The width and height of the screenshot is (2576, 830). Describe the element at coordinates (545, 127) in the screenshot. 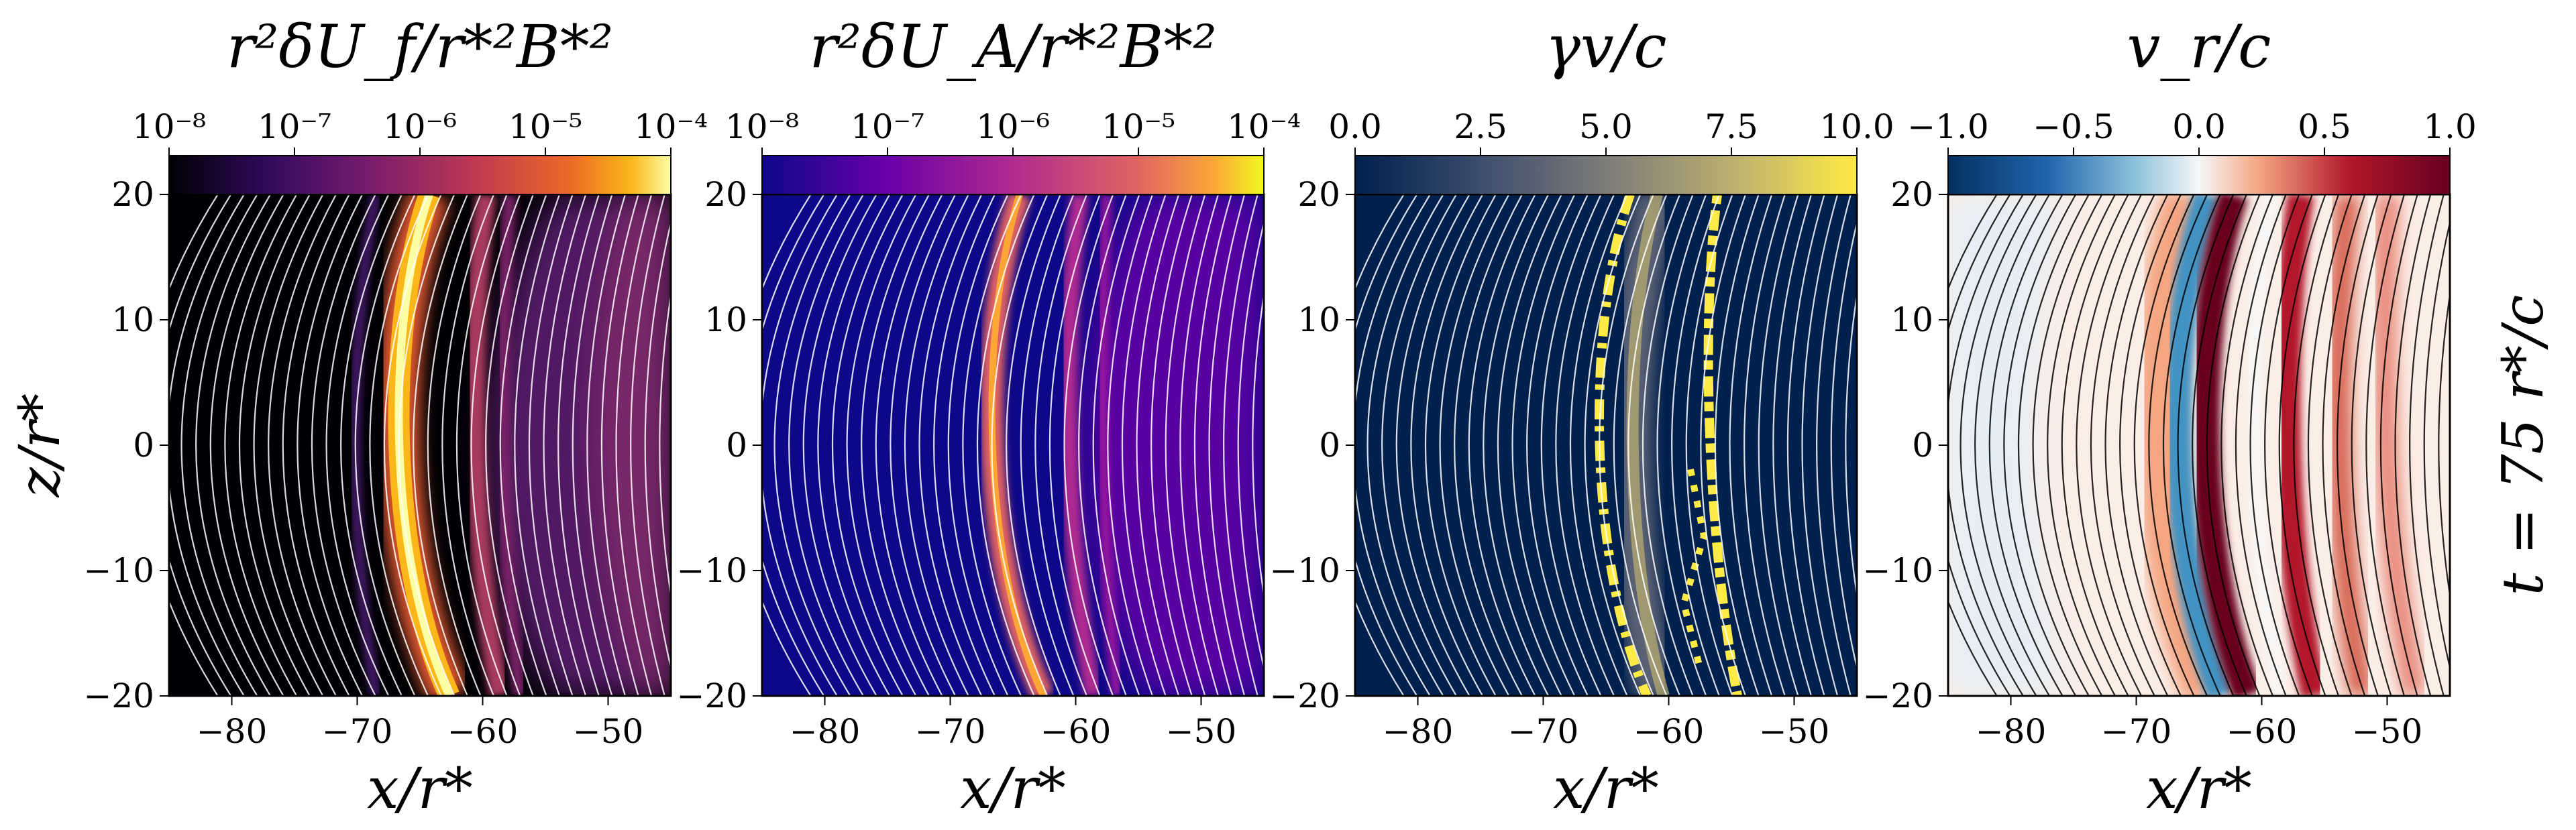

I see `colorbar-tick-label: 10⁻⁵` at that location.